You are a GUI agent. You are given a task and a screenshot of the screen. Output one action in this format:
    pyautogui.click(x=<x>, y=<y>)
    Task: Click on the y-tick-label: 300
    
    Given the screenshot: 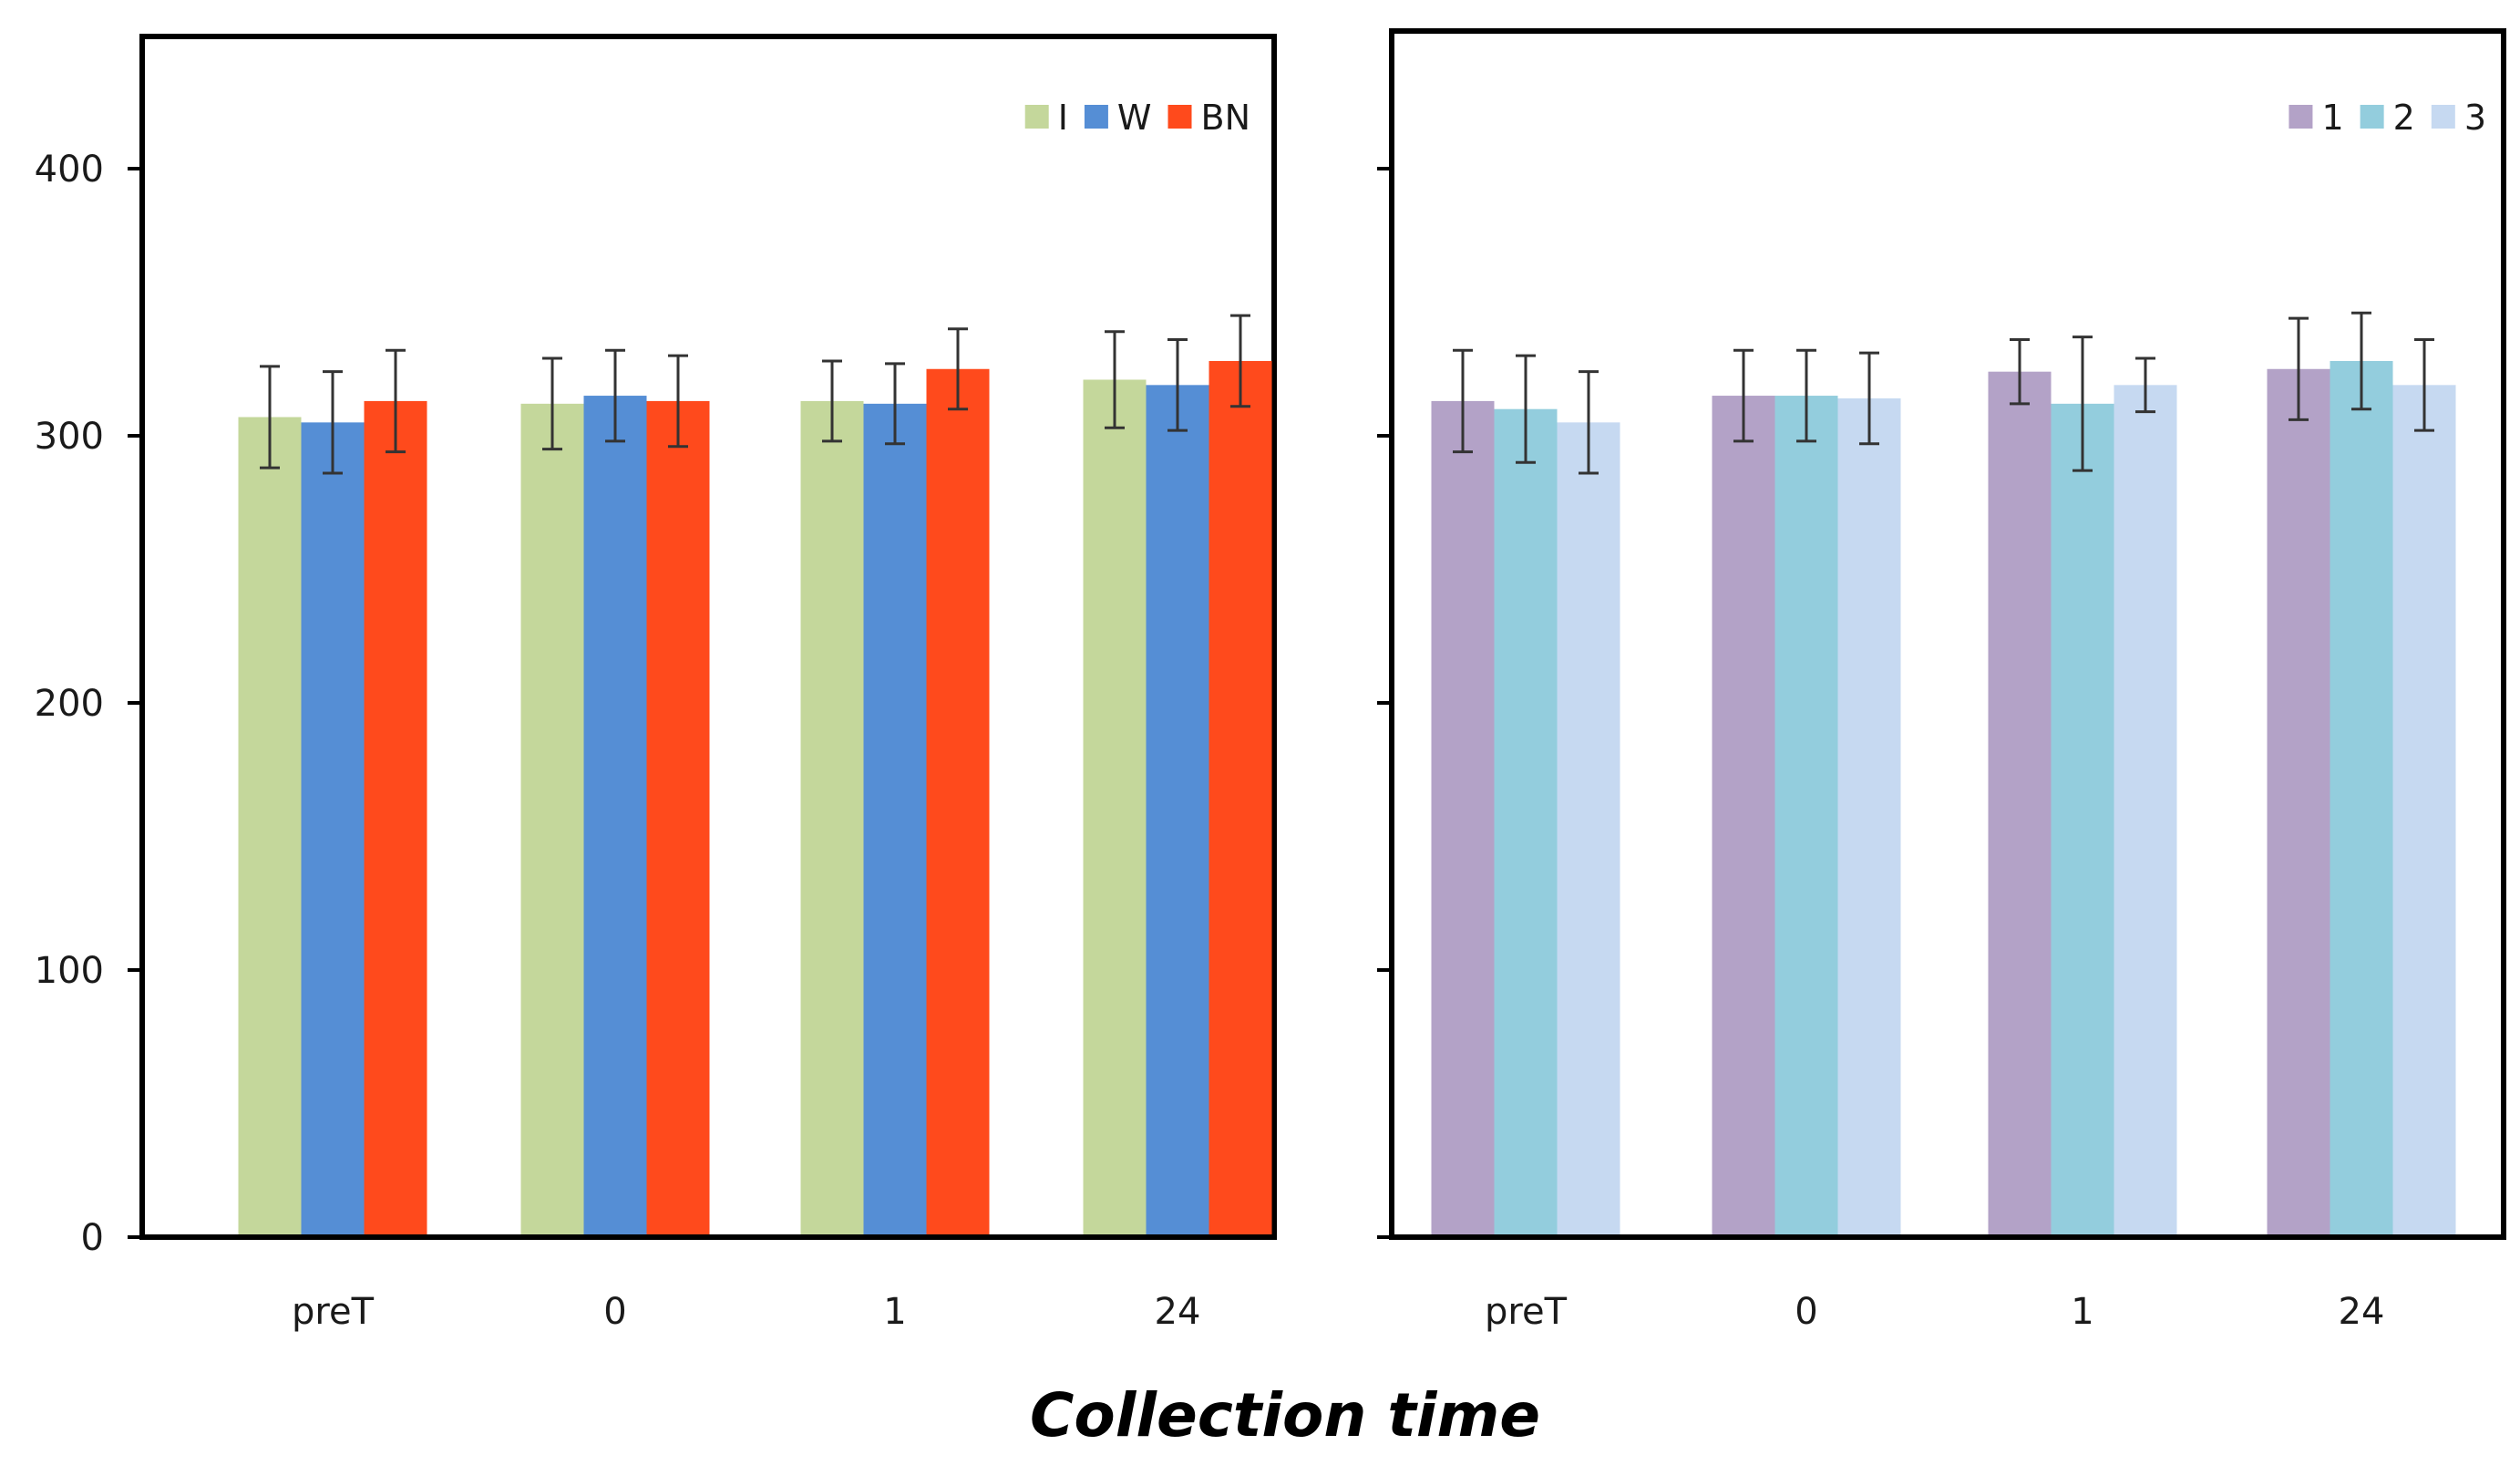 What is the action you would take?
    pyautogui.click(x=70, y=437)
    